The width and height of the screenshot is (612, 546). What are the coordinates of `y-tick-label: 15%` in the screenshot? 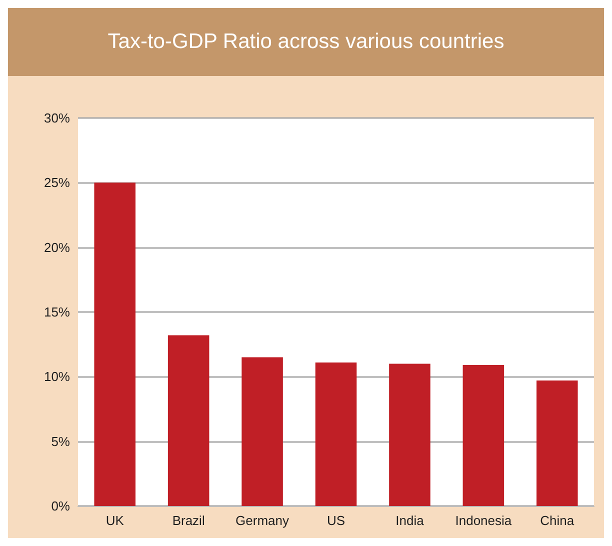 It's located at (57, 312).